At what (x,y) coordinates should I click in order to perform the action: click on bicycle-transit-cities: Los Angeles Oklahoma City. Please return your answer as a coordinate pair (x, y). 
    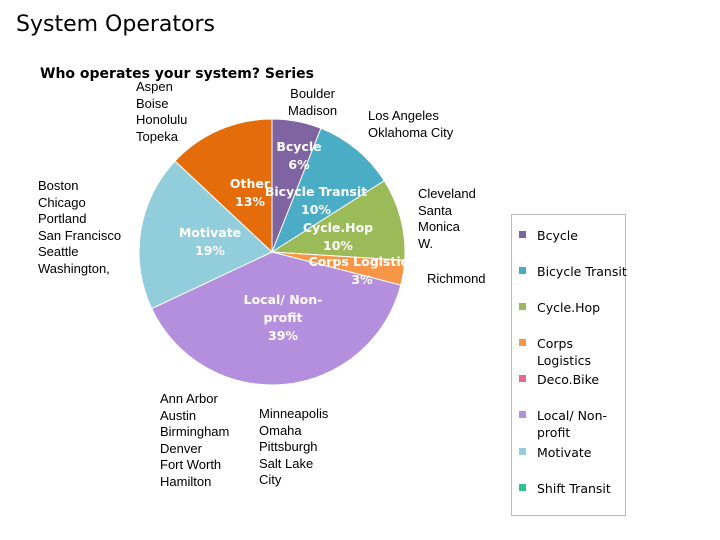
    Looking at the image, I should click on (411, 124).